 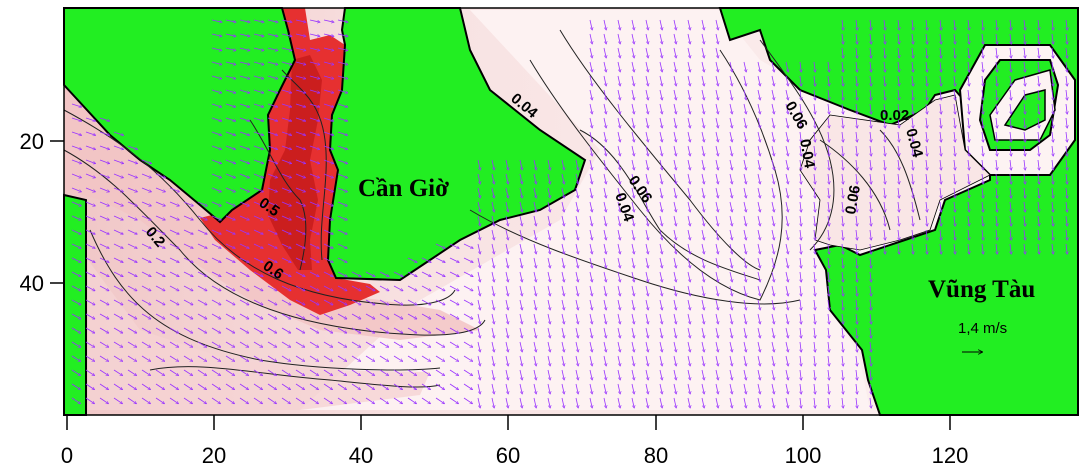 What do you see at coordinates (950, 455) in the screenshot?
I see `x-tick-label: 120` at bounding box center [950, 455].